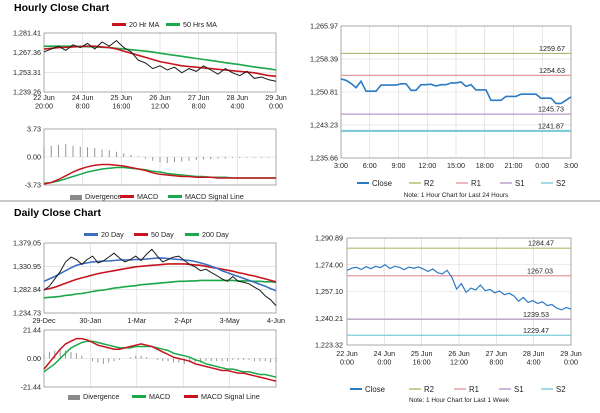  I want to click on daily-price-line, so click(160, 277).